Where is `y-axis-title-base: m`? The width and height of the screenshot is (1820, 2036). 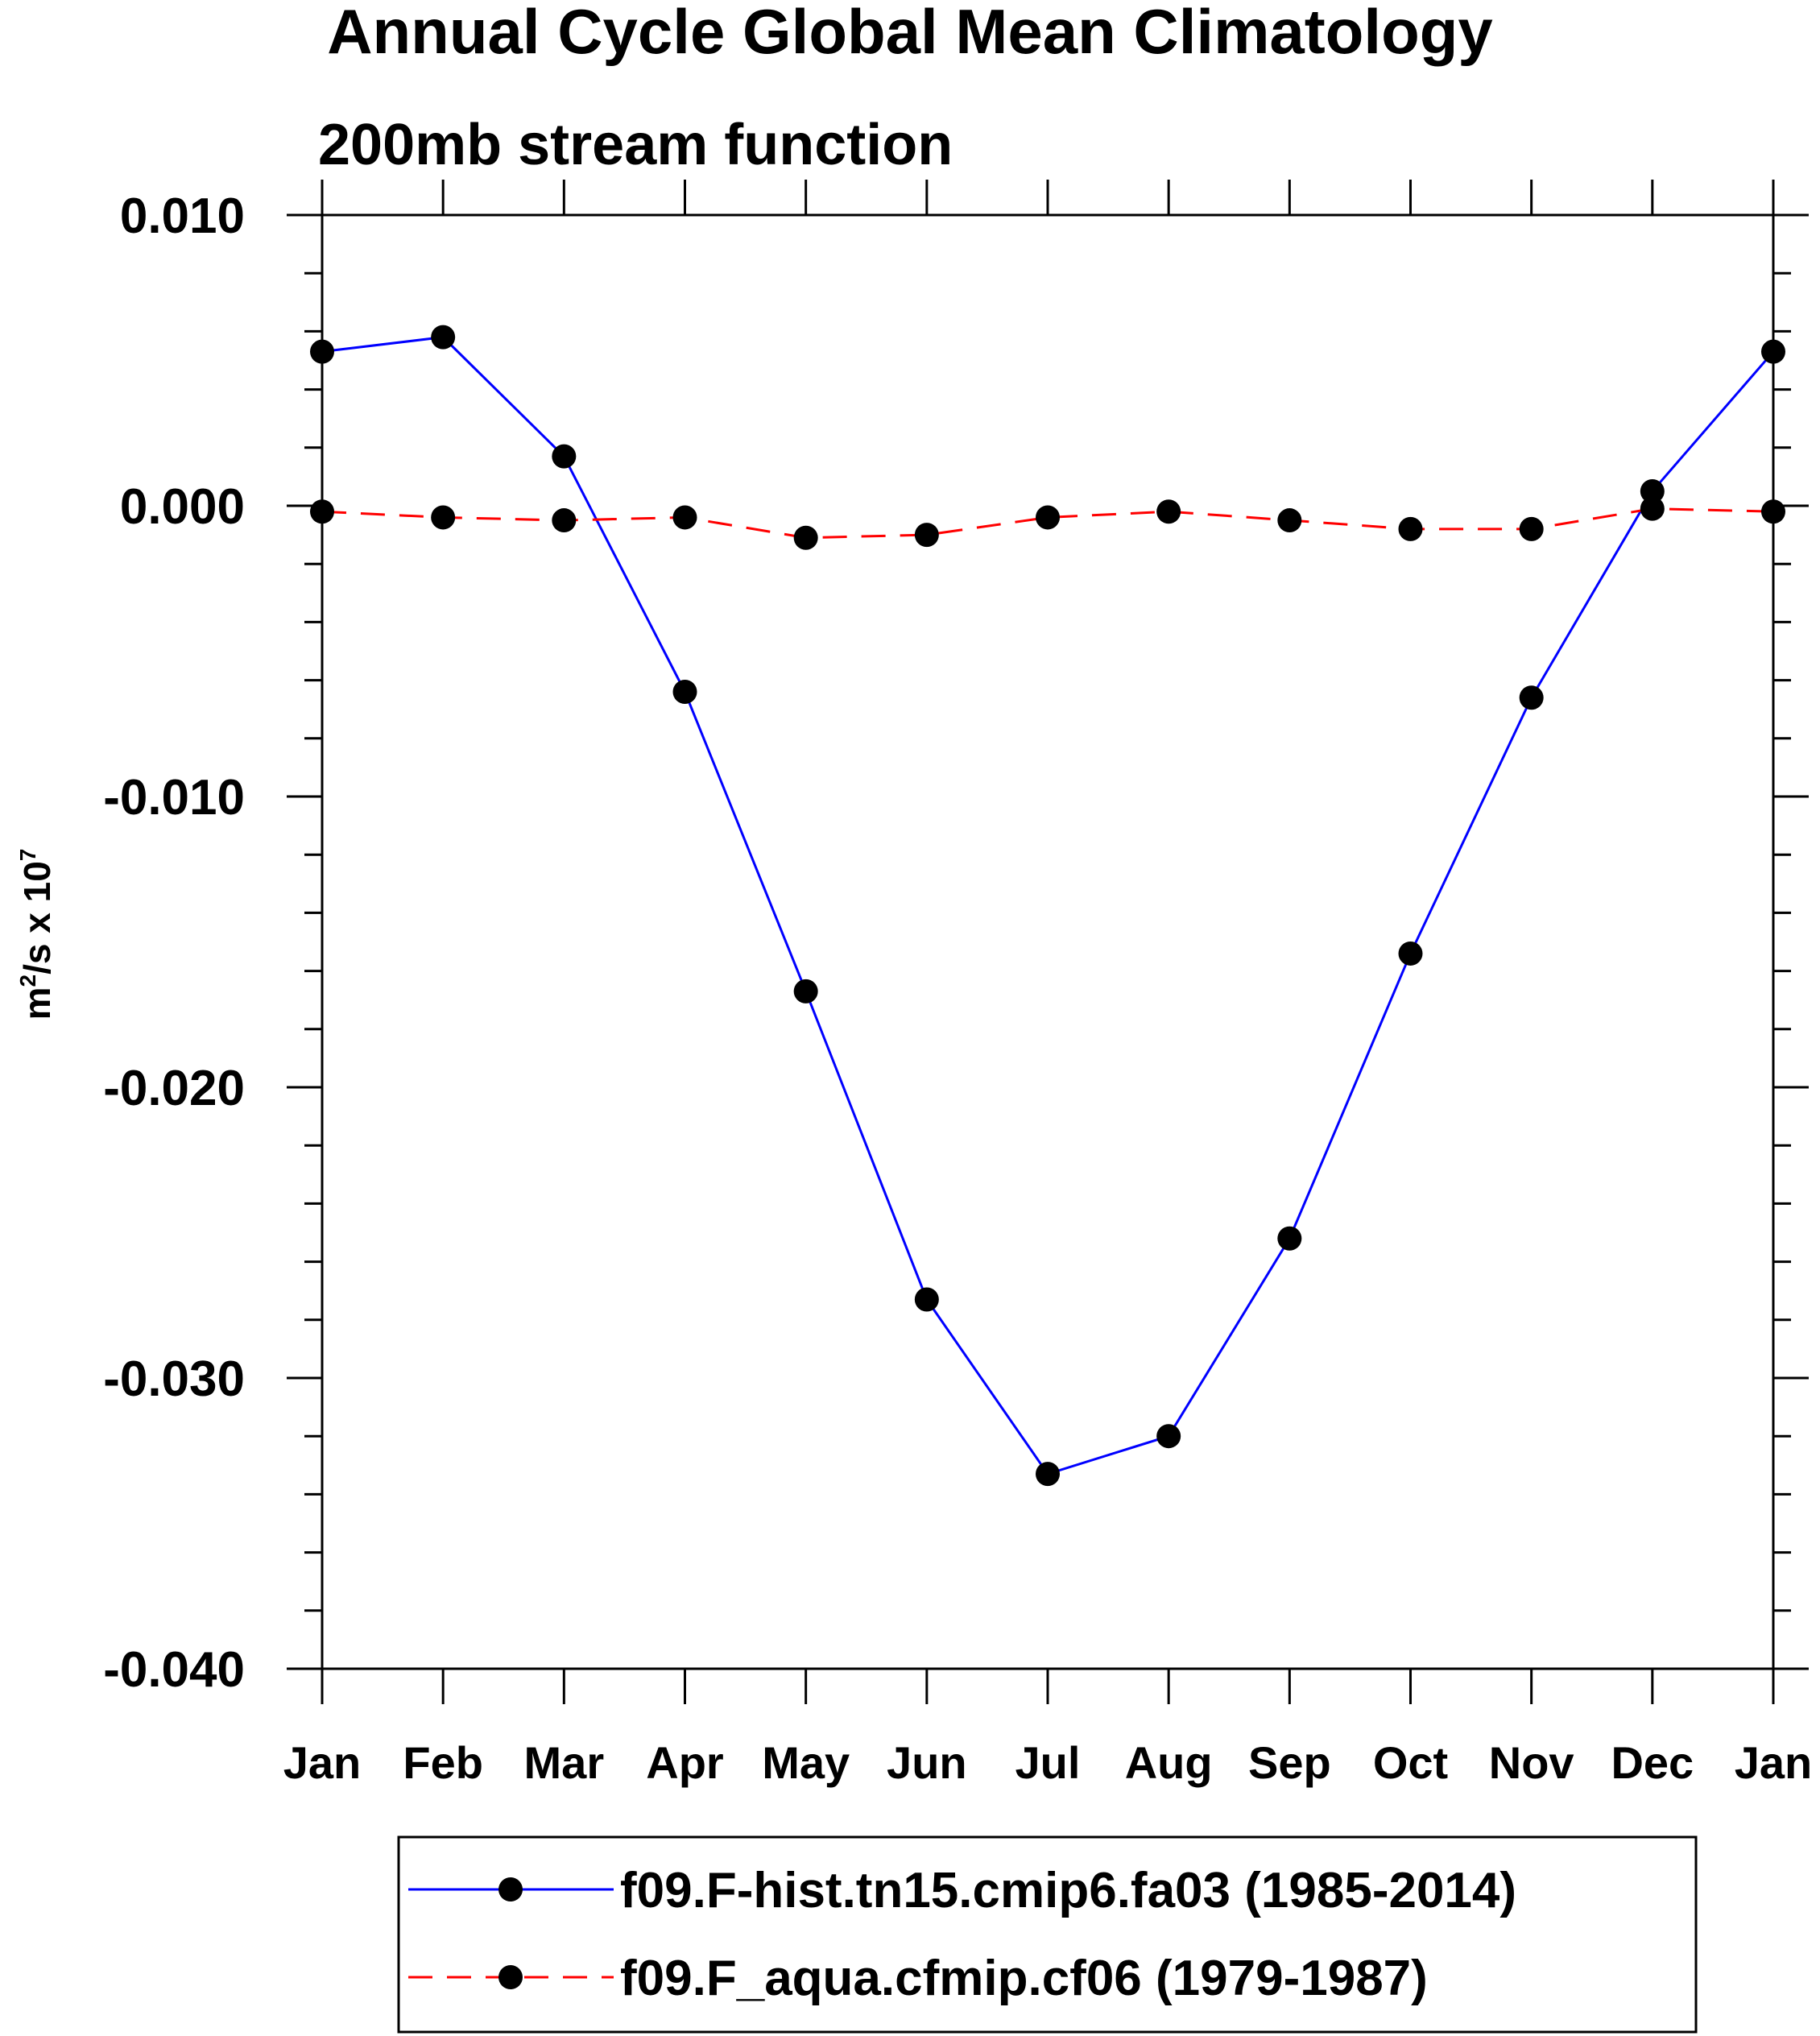
y-axis-title-base: m is located at coordinates (37, 1003).